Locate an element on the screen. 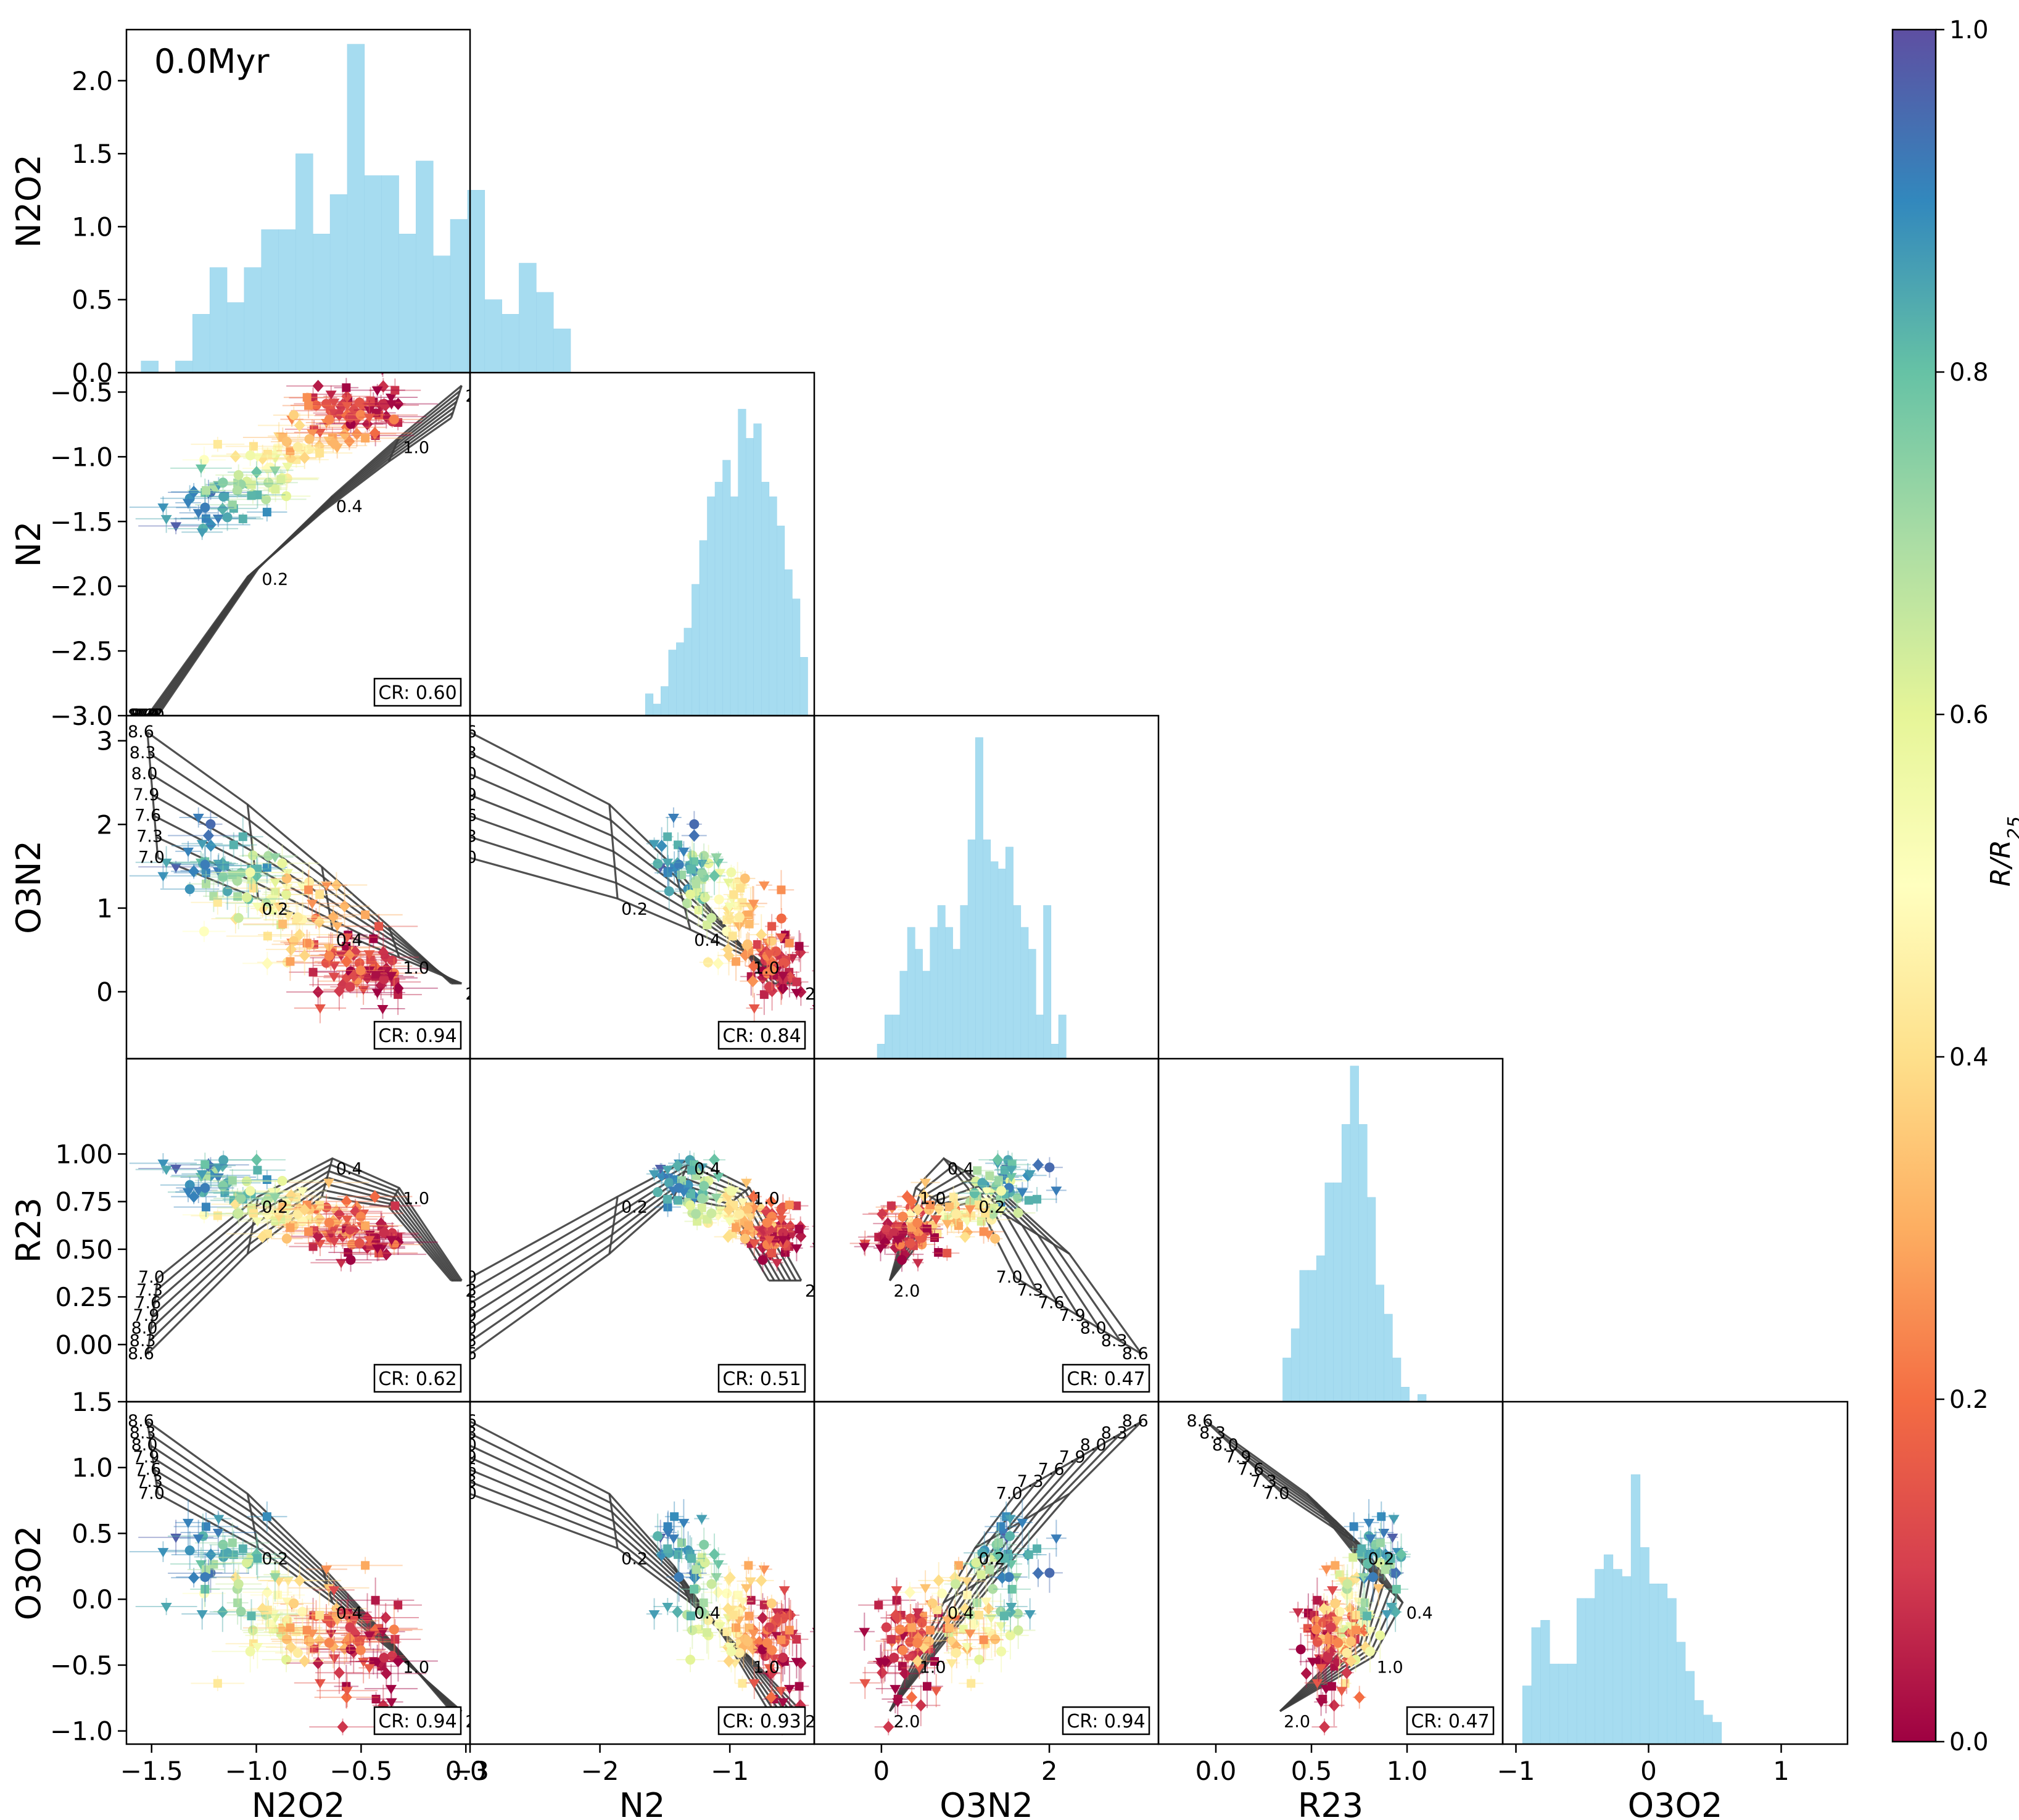  histogram-o3o2 is located at coordinates (1675, 1573).